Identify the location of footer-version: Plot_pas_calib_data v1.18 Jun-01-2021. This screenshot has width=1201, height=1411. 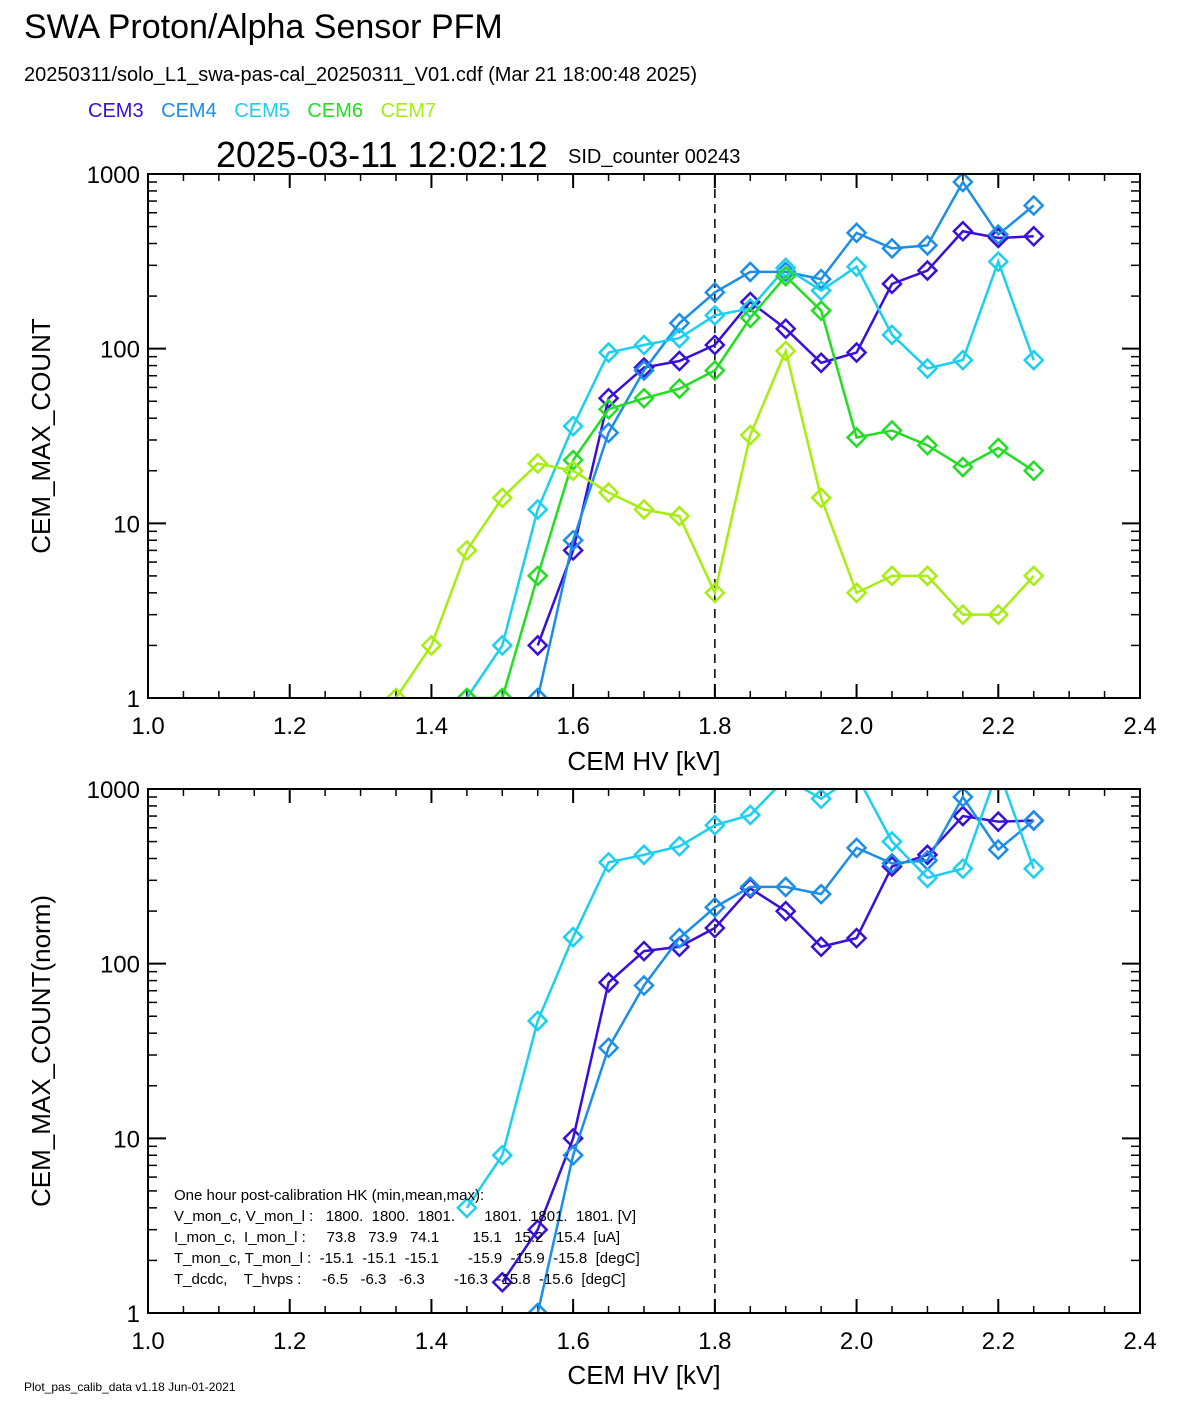
(130, 1387).